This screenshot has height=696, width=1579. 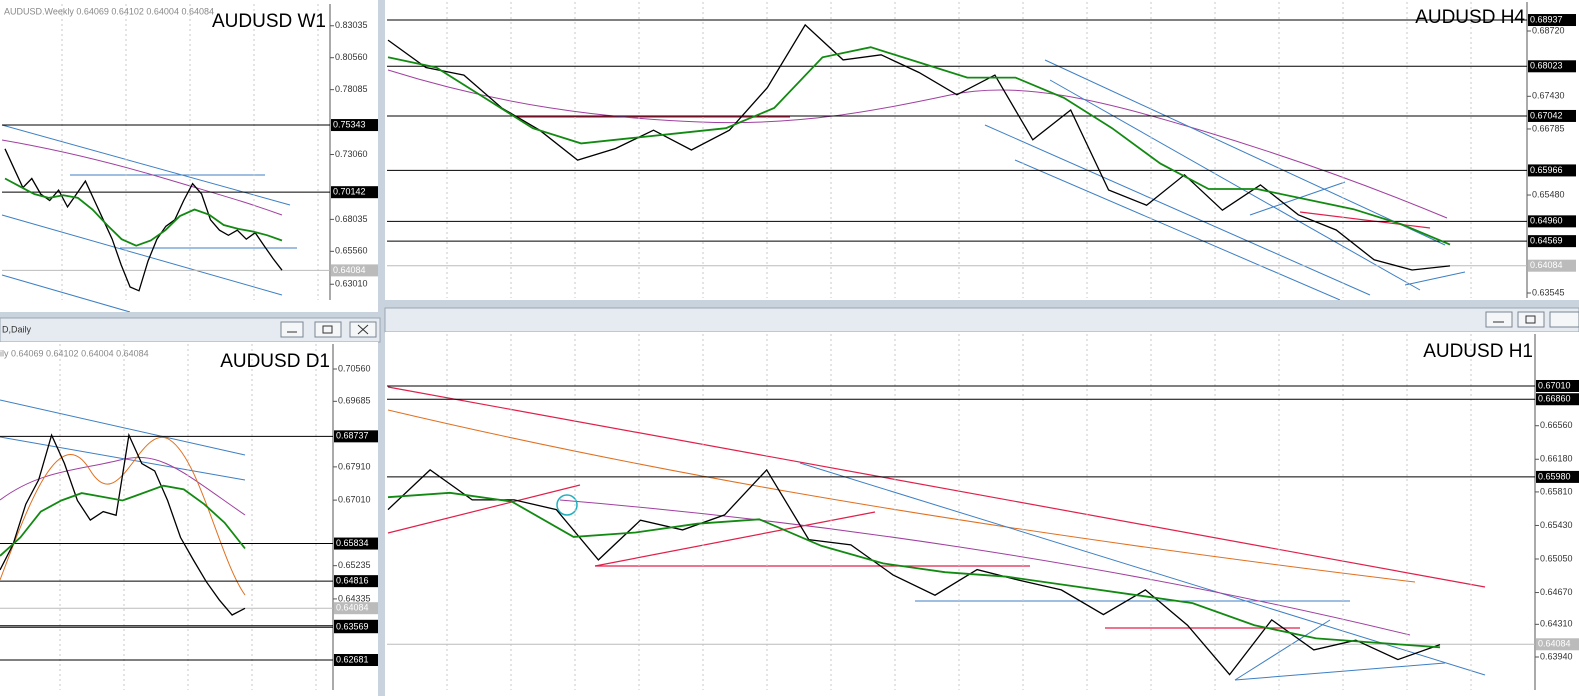 I want to click on y-tick-label: 0.69685, so click(x=354, y=401).